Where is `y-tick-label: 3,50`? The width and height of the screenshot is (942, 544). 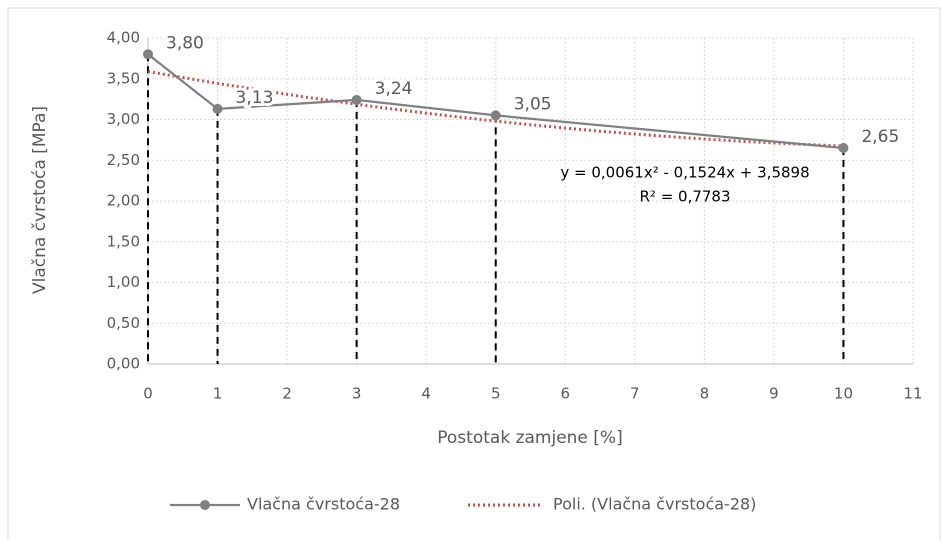
y-tick-label: 3,50 is located at coordinates (123, 78).